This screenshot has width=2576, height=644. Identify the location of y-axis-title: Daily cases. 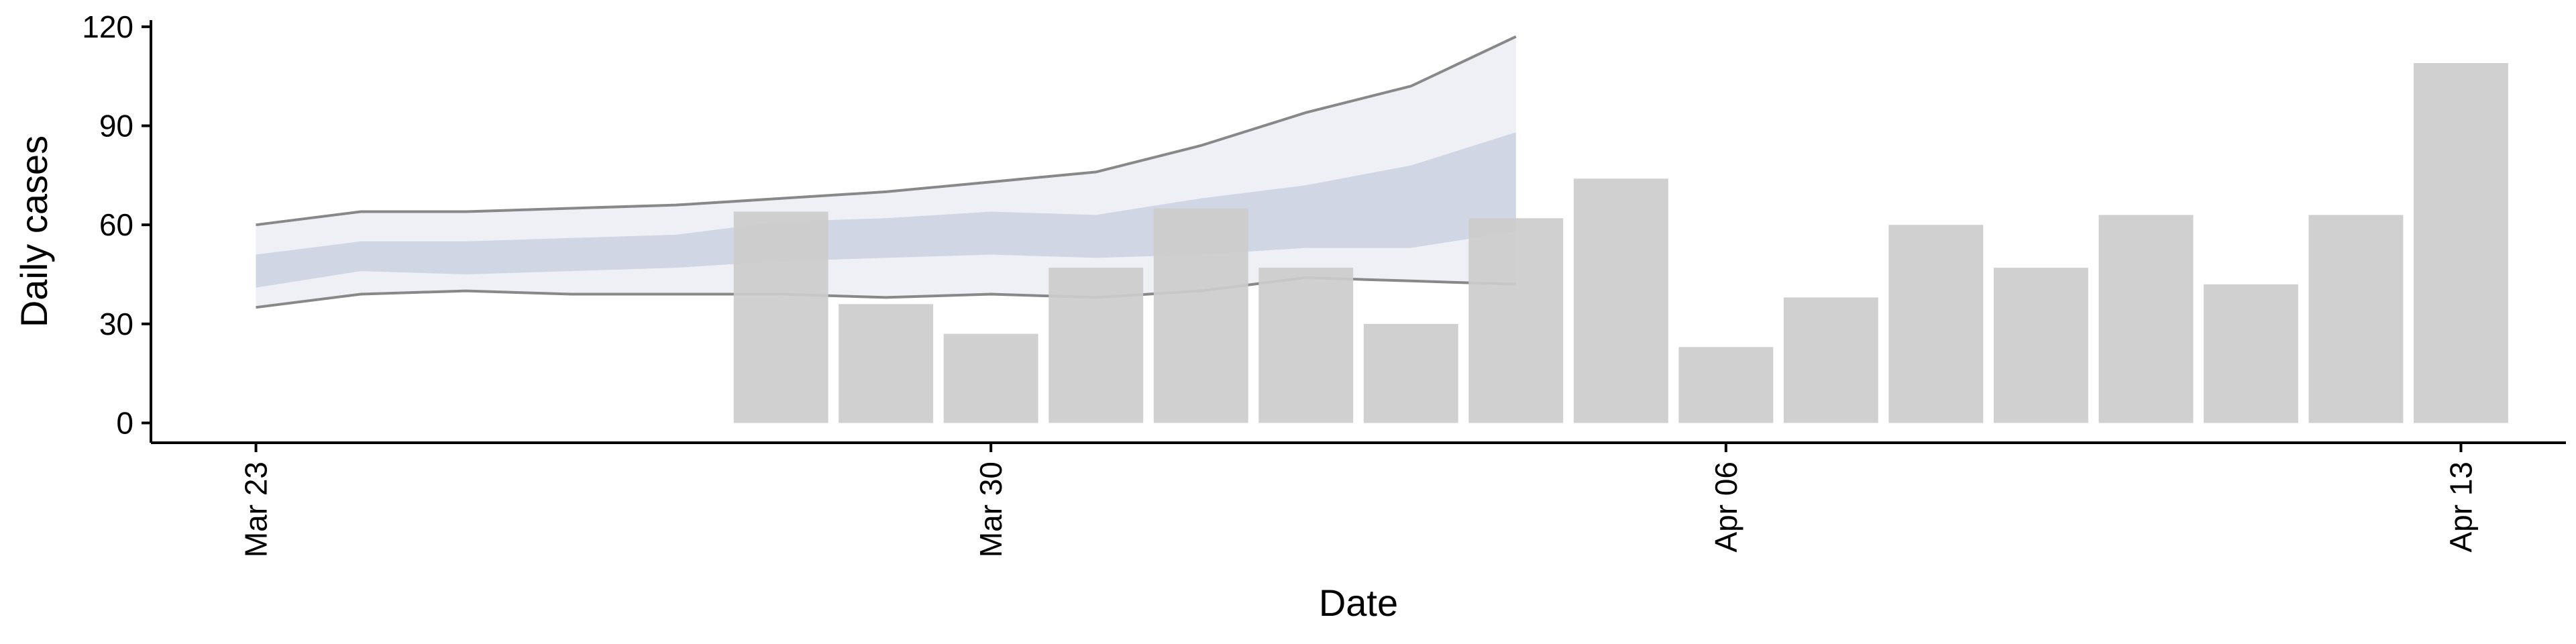
(34, 231).